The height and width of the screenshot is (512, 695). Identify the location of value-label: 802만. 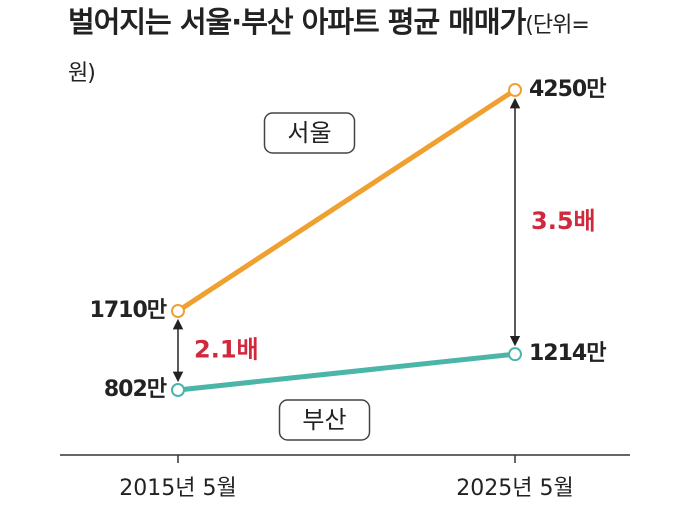
(135, 389).